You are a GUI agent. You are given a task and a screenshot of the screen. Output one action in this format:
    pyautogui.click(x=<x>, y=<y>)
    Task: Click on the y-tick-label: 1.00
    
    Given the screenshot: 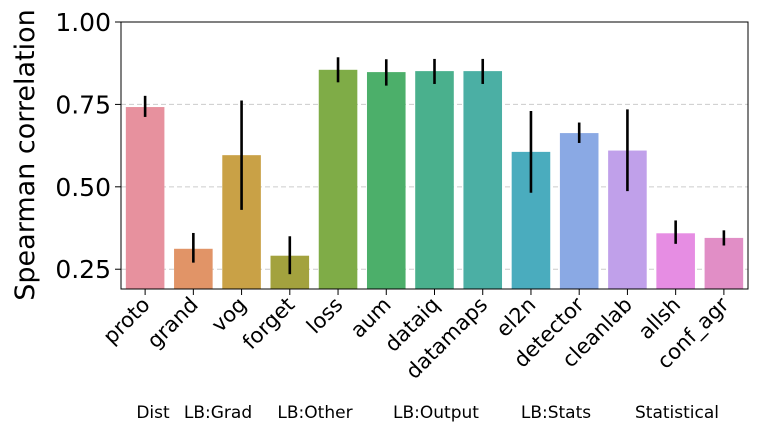 What is the action you would take?
    pyautogui.click(x=83, y=22)
    